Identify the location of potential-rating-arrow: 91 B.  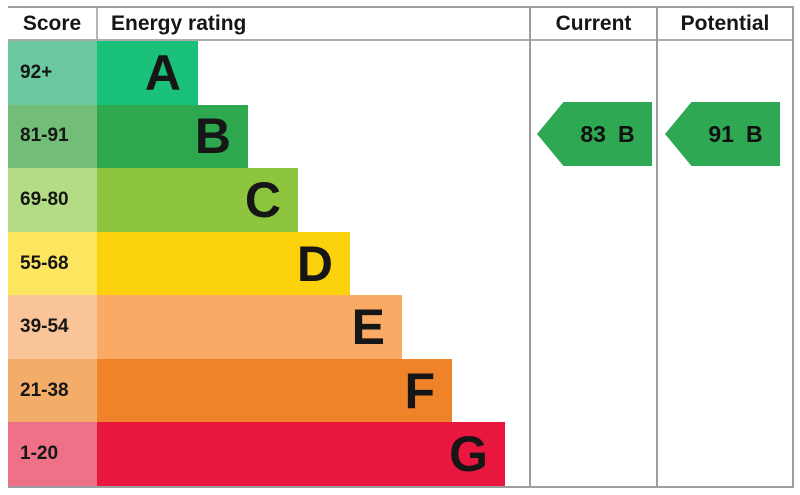
(722, 134).